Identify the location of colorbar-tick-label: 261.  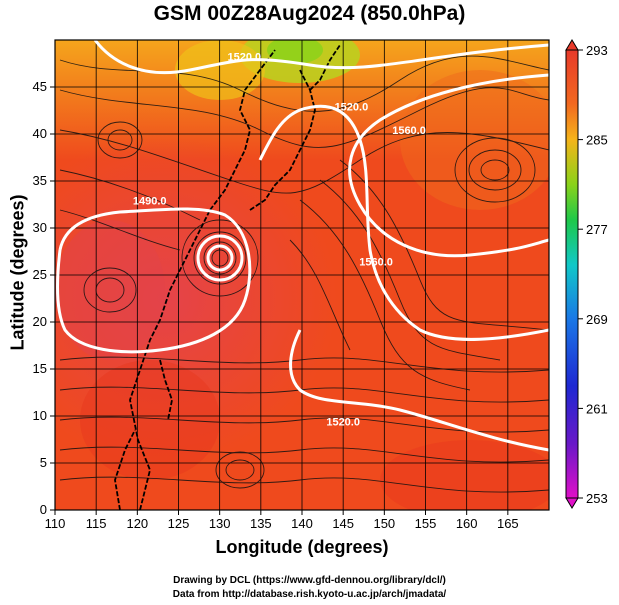
(597, 408).